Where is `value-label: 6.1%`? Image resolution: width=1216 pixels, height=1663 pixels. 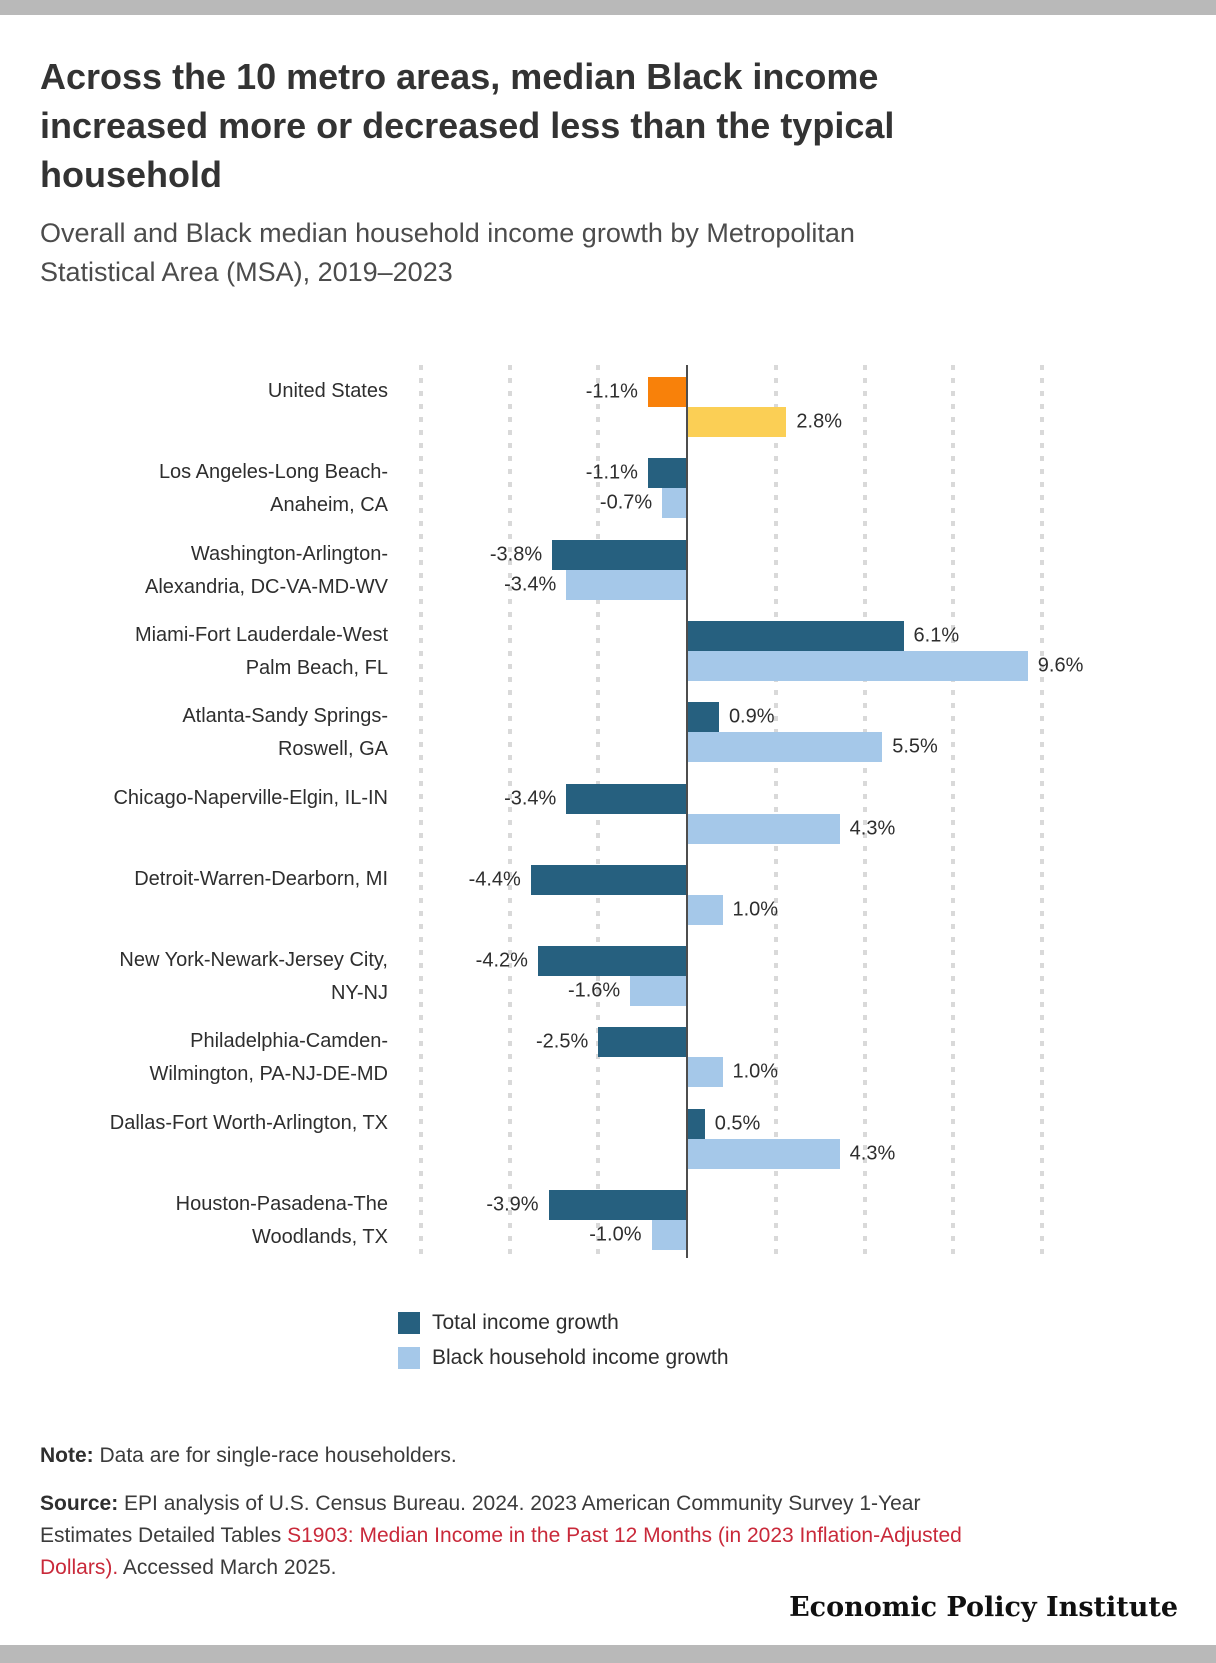 value-label: 6.1% is located at coordinates (936, 635).